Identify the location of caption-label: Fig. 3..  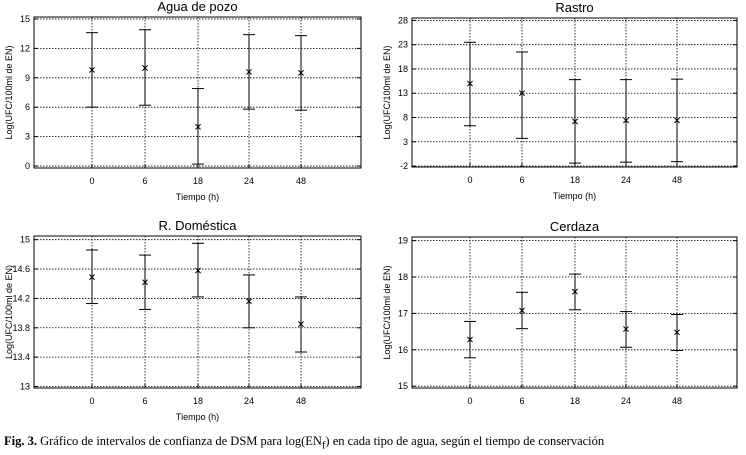
(20, 441).